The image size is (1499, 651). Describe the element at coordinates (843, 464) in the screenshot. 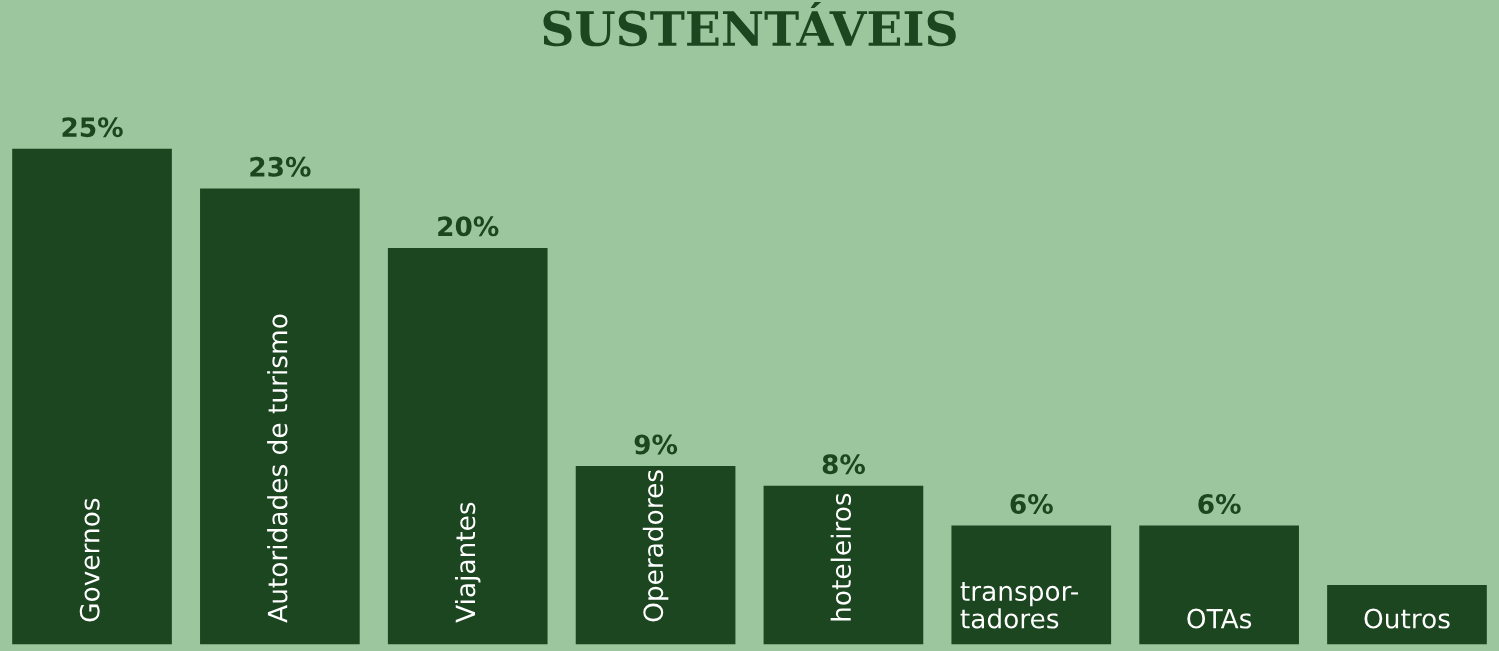

I see `data-label: 8%` at that location.